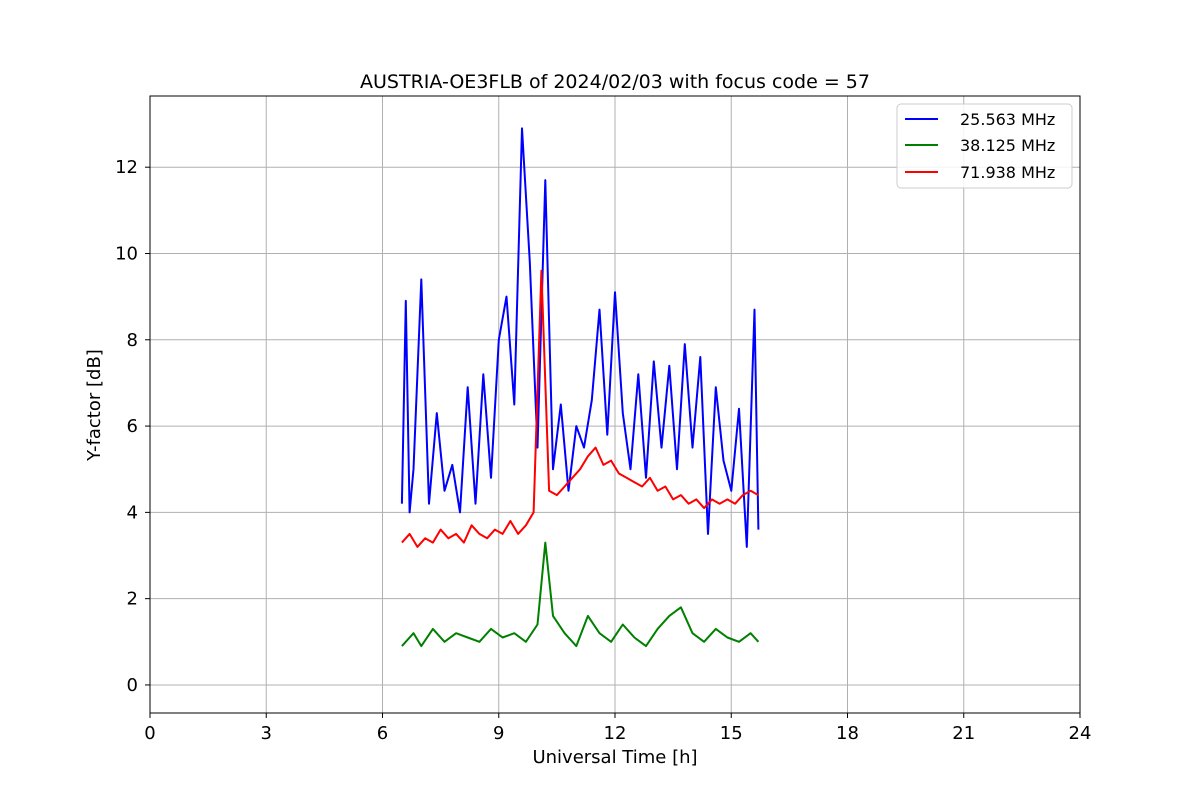 The height and width of the screenshot is (800, 1200). Describe the element at coordinates (614, 757) in the screenshot. I see `x-axis-label: Universal Time [h]` at that location.